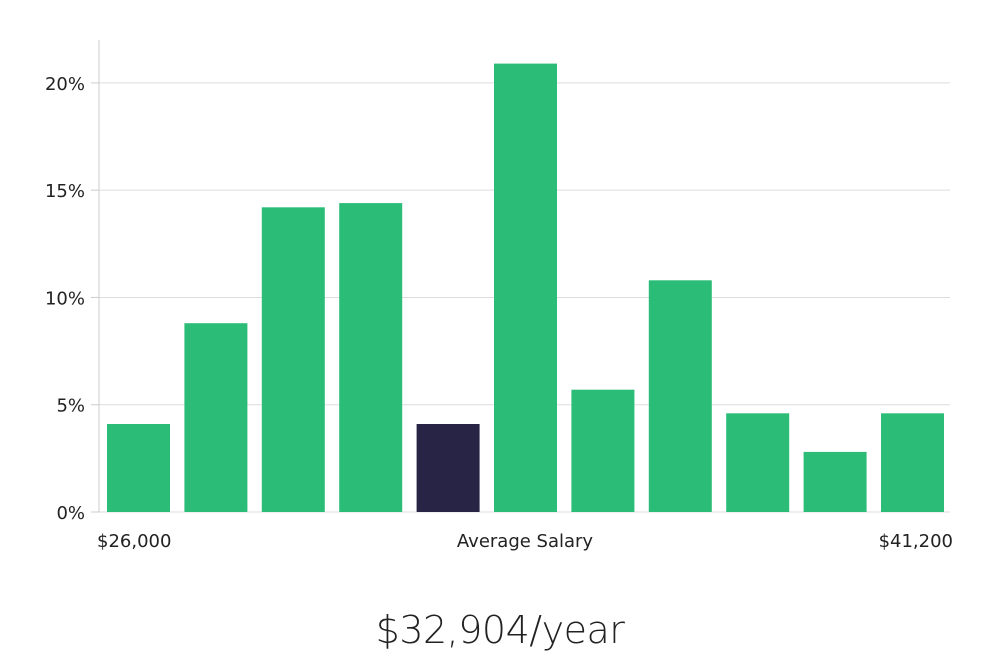 The width and height of the screenshot is (1000, 660). I want to click on y-tick-label: 5%, so click(70, 406).